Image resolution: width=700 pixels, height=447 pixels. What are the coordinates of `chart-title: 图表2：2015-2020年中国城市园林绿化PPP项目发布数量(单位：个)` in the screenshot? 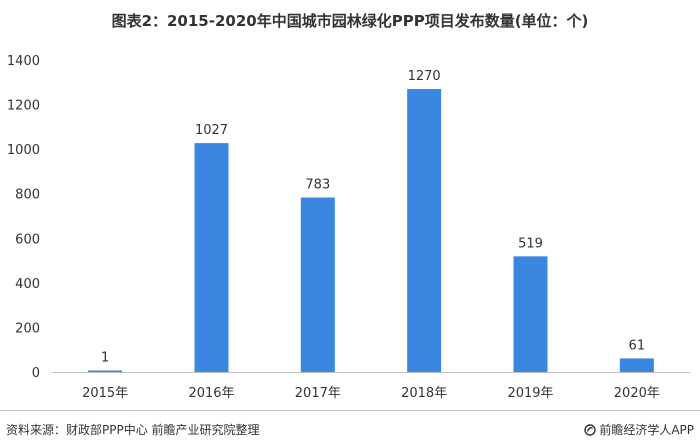 It's located at (350, 21).